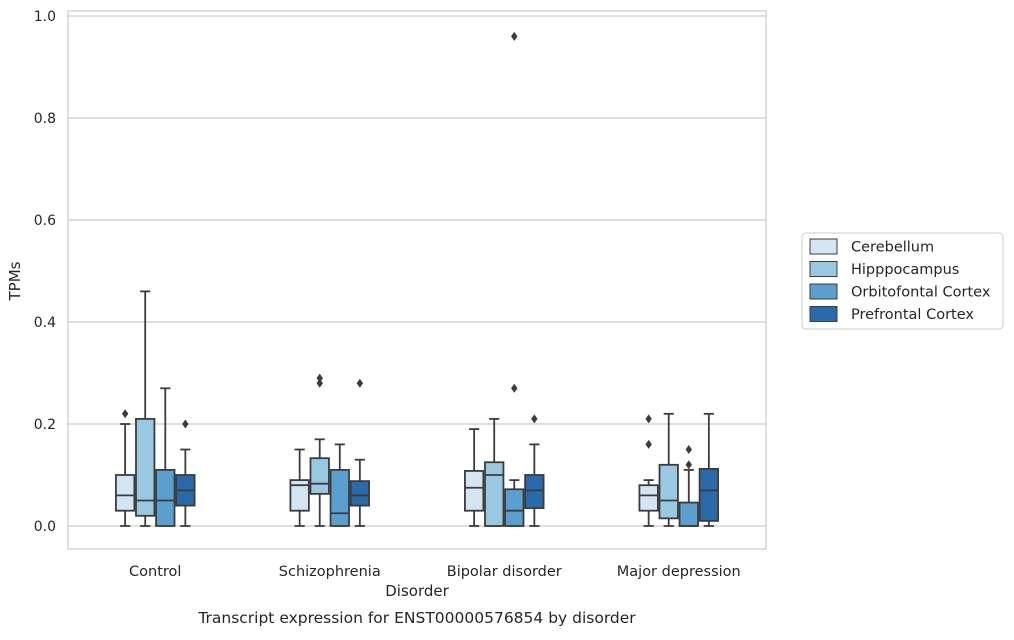 The image size is (1014, 640). I want to click on y-axis-label: TPMs, so click(15, 281).